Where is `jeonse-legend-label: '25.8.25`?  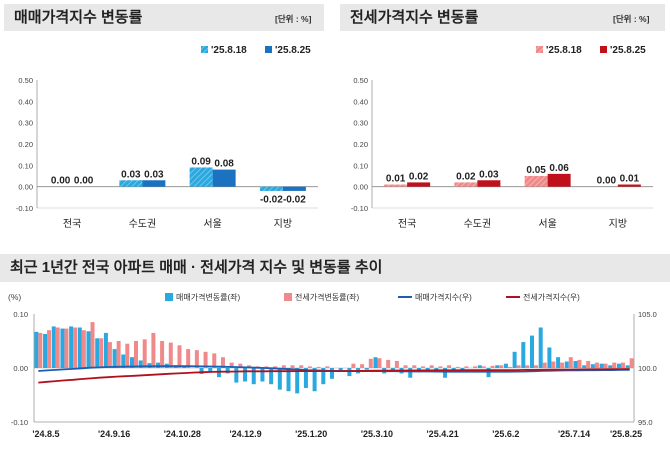 jeonse-legend-label: '25.8.25 is located at coordinates (628, 50).